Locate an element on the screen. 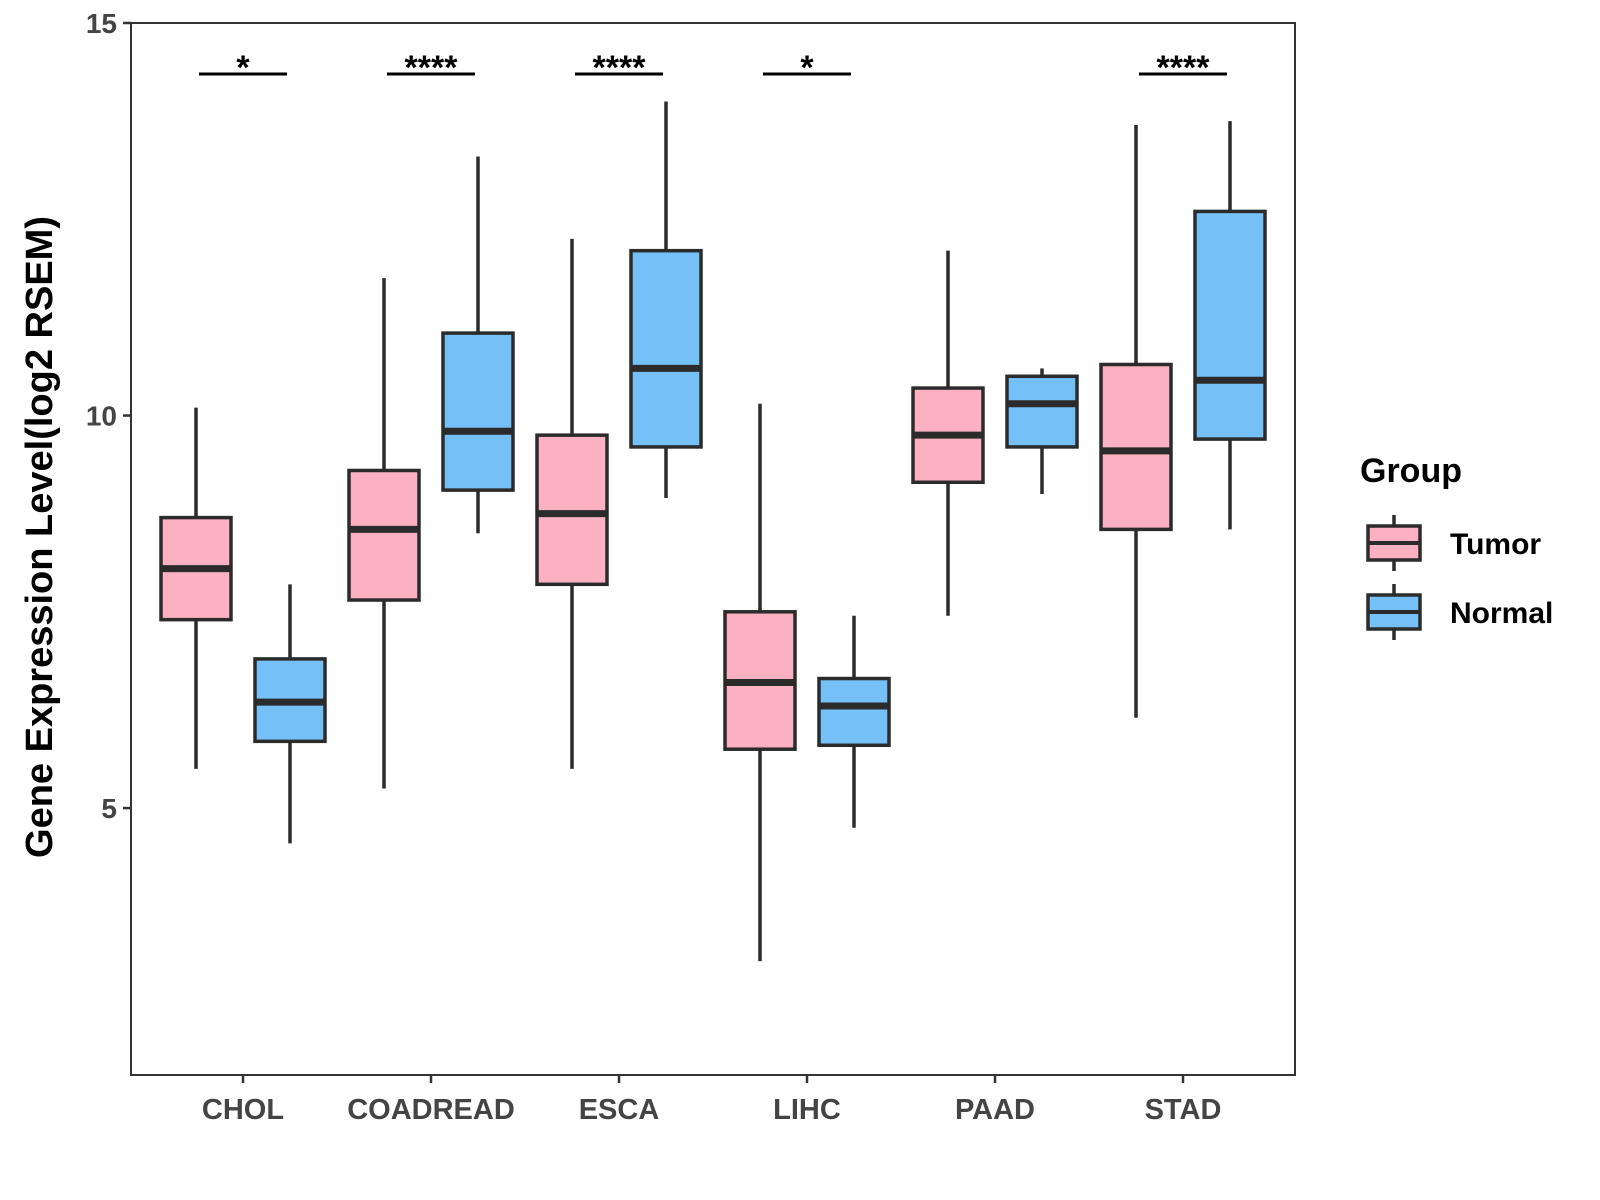  legend: Group Tumor Normal is located at coordinates (1456, 546).